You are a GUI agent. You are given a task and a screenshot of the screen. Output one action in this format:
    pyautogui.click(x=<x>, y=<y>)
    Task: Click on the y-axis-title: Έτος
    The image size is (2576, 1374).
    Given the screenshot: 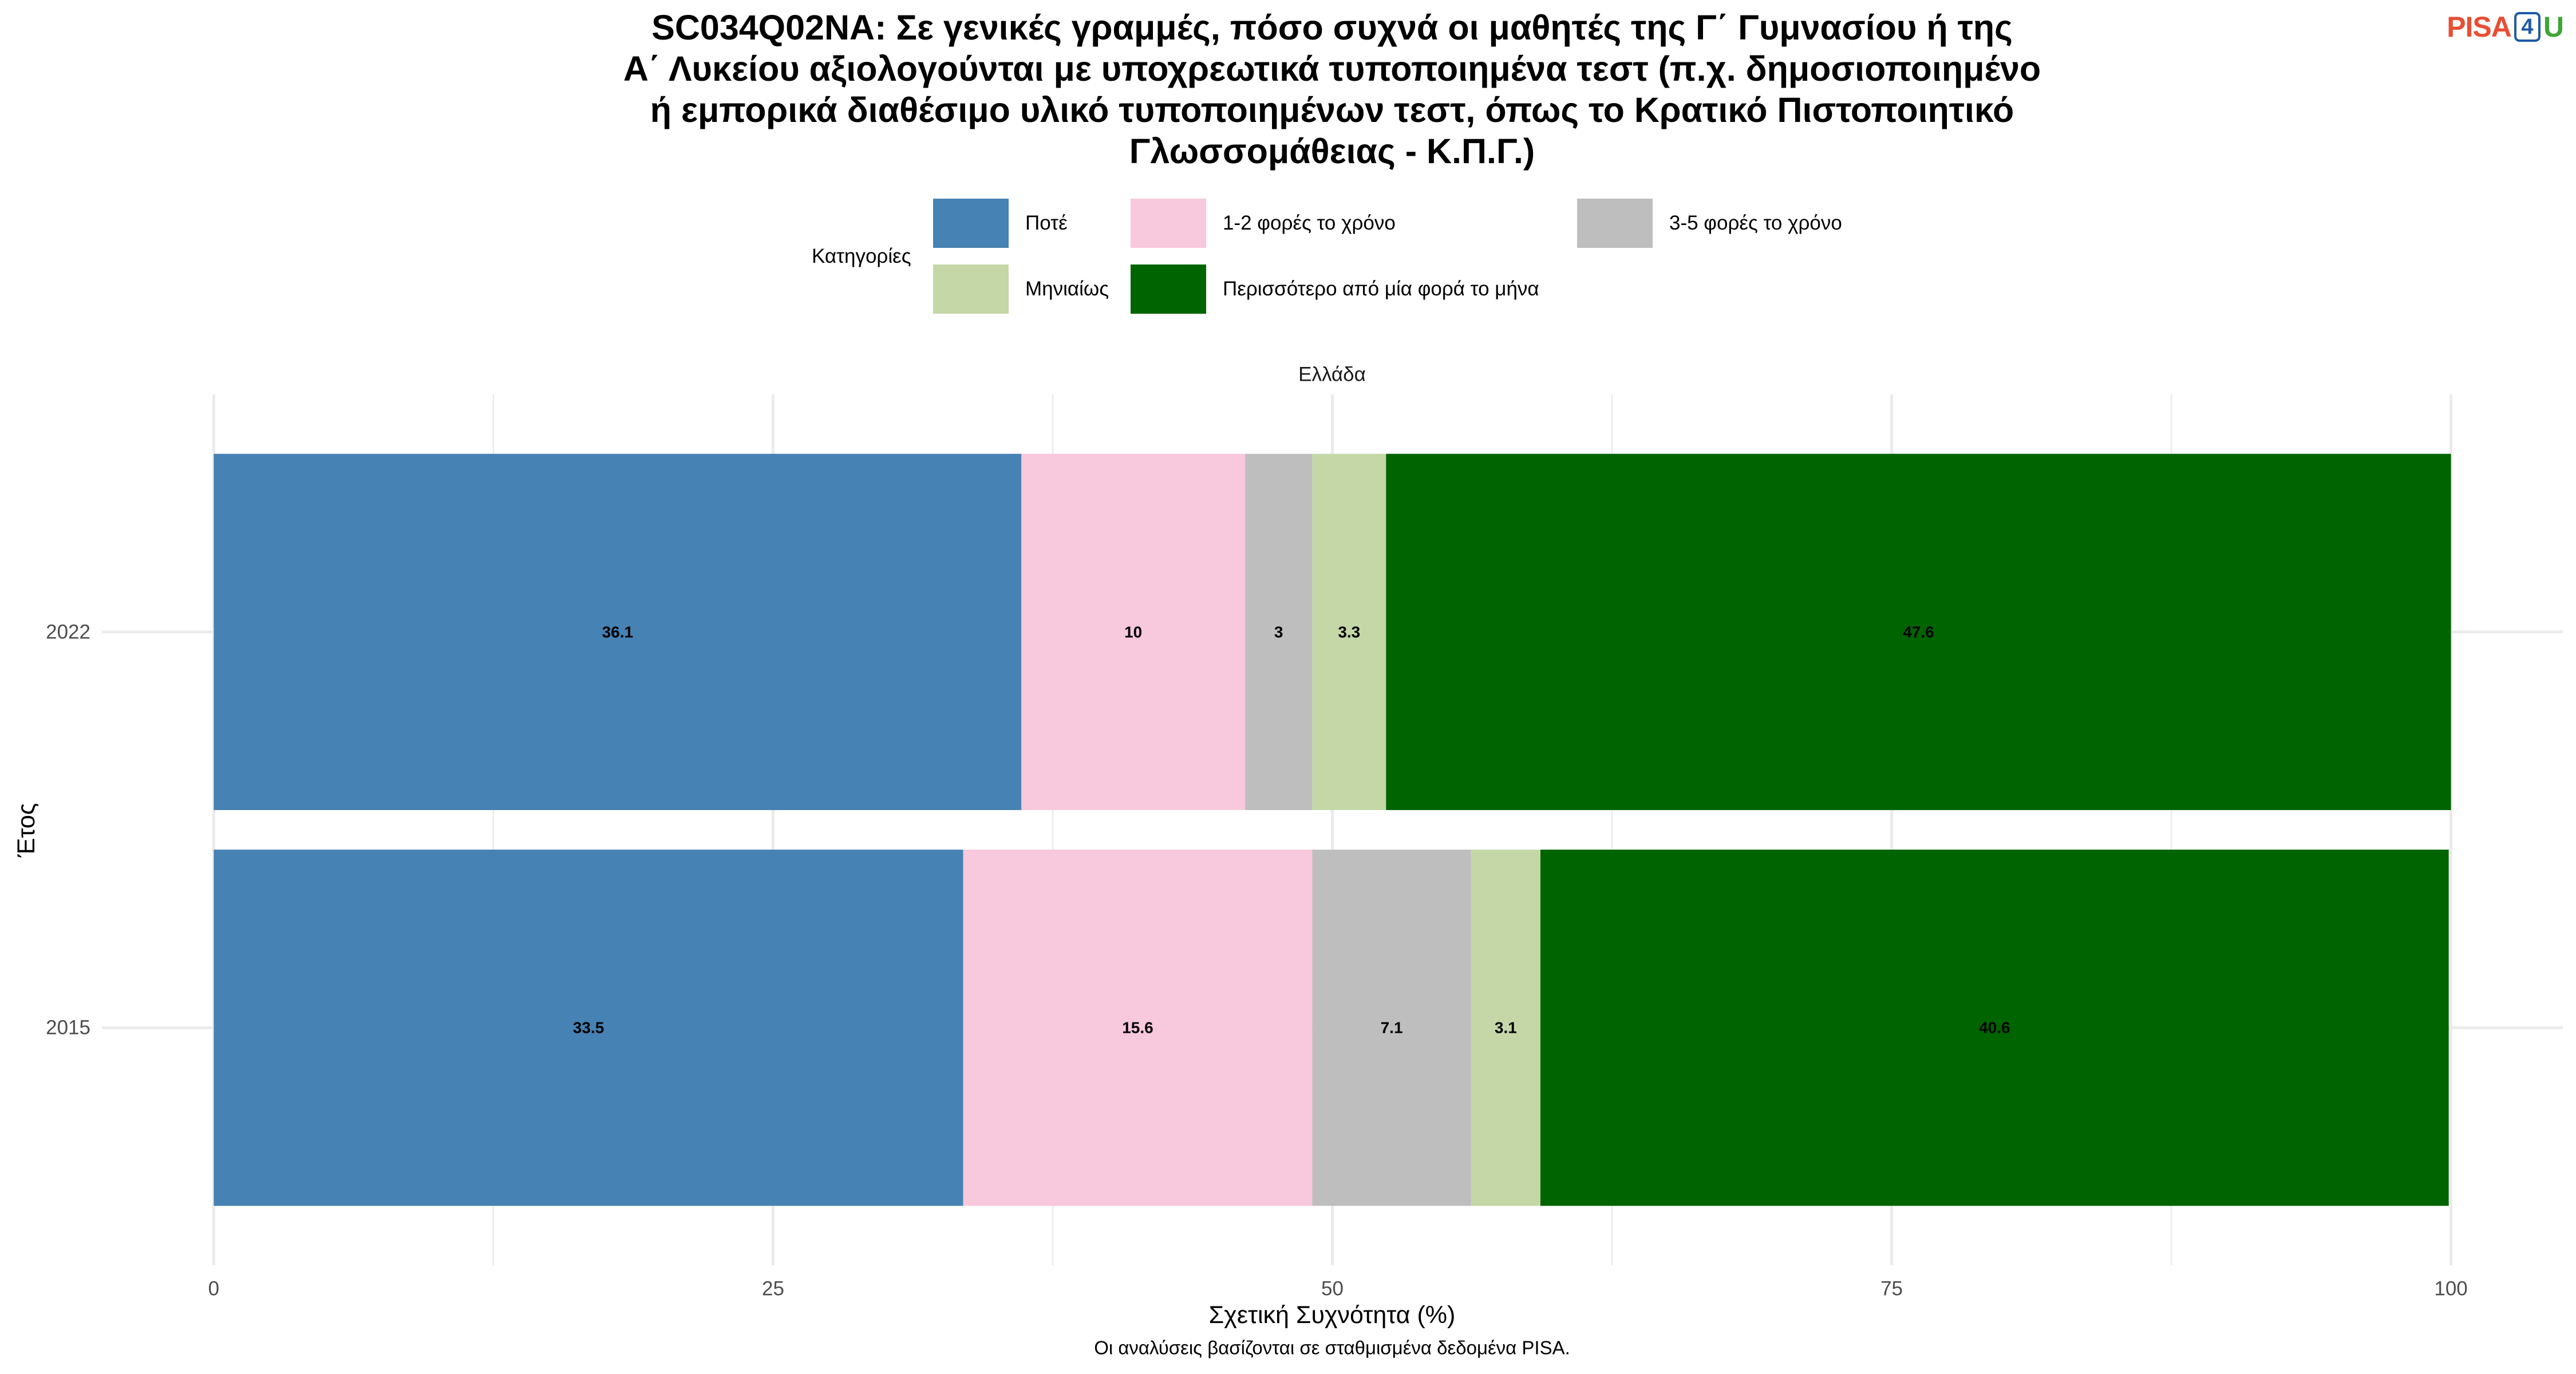 What is the action you would take?
    pyautogui.click(x=26, y=831)
    